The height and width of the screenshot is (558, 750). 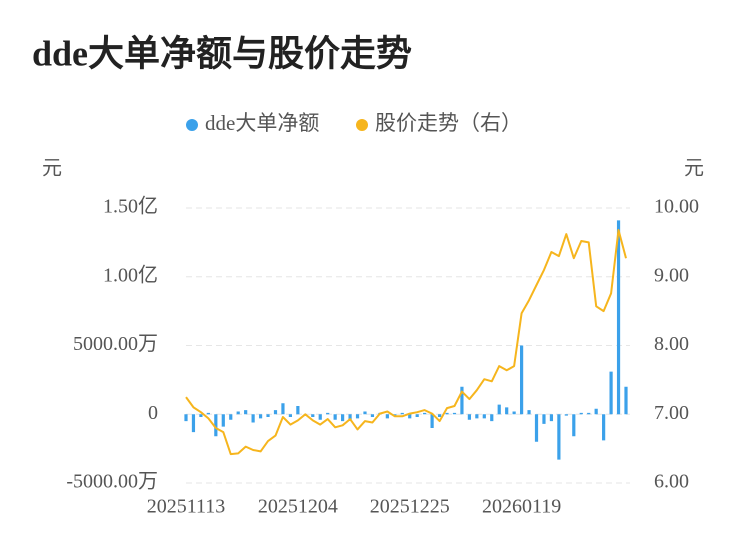 What do you see at coordinates (222, 53) in the screenshot?
I see `chart-title: dde大单净额与股价走势` at bounding box center [222, 53].